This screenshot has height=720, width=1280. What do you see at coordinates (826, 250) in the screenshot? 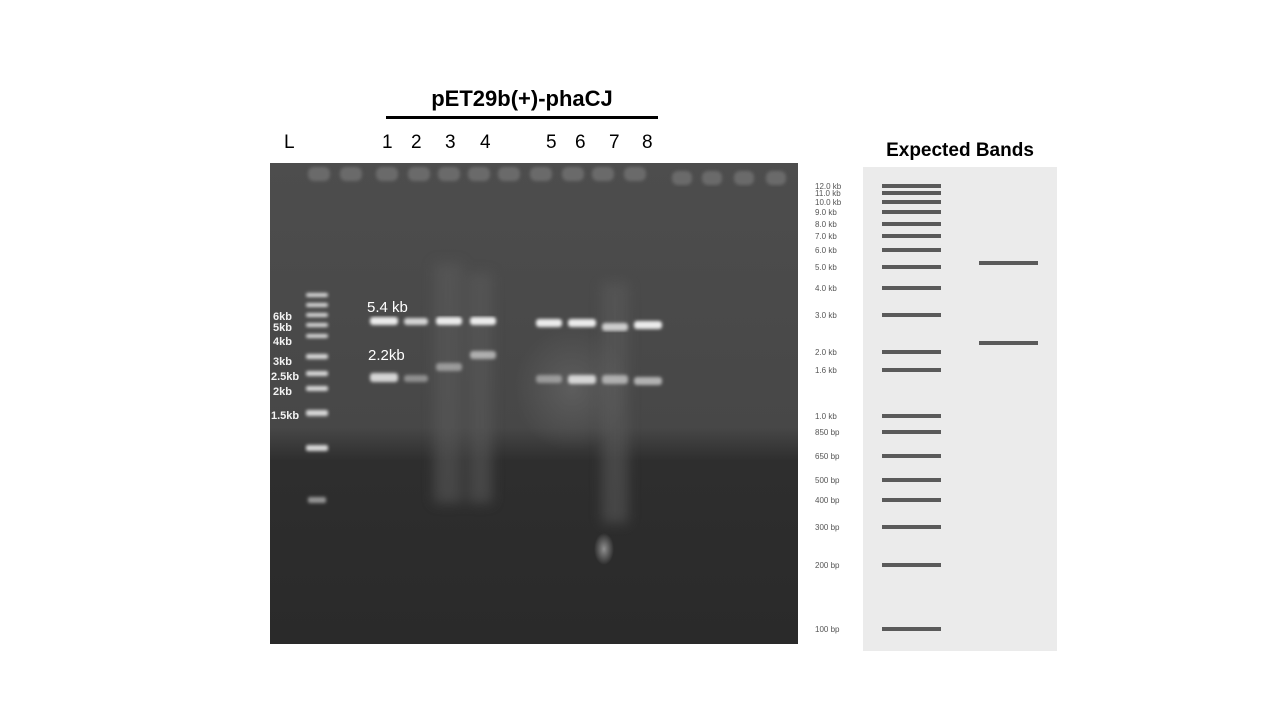
I see `ladder-size-label: 6.0 kb` at bounding box center [826, 250].